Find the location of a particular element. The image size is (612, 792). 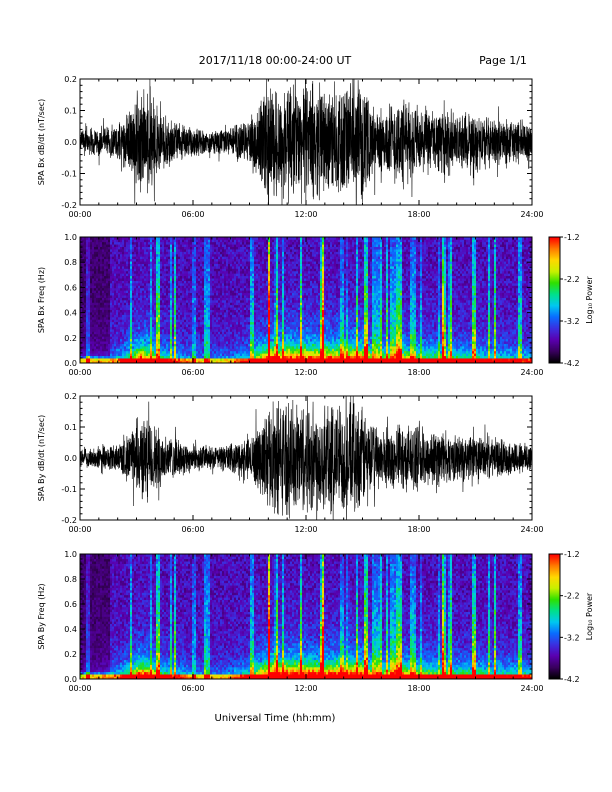

y-axis-label: SPA Bx Freq (Hz) is located at coordinates (41, 300).